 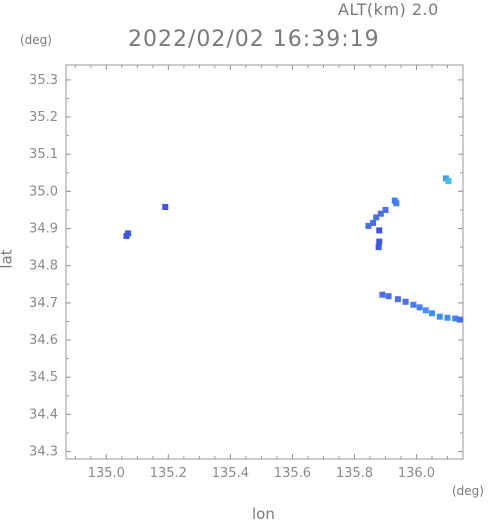 What do you see at coordinates (43, 117) in the screenshot?
I see `y-tick-label: 35.2` at bounding box center [43, 117].